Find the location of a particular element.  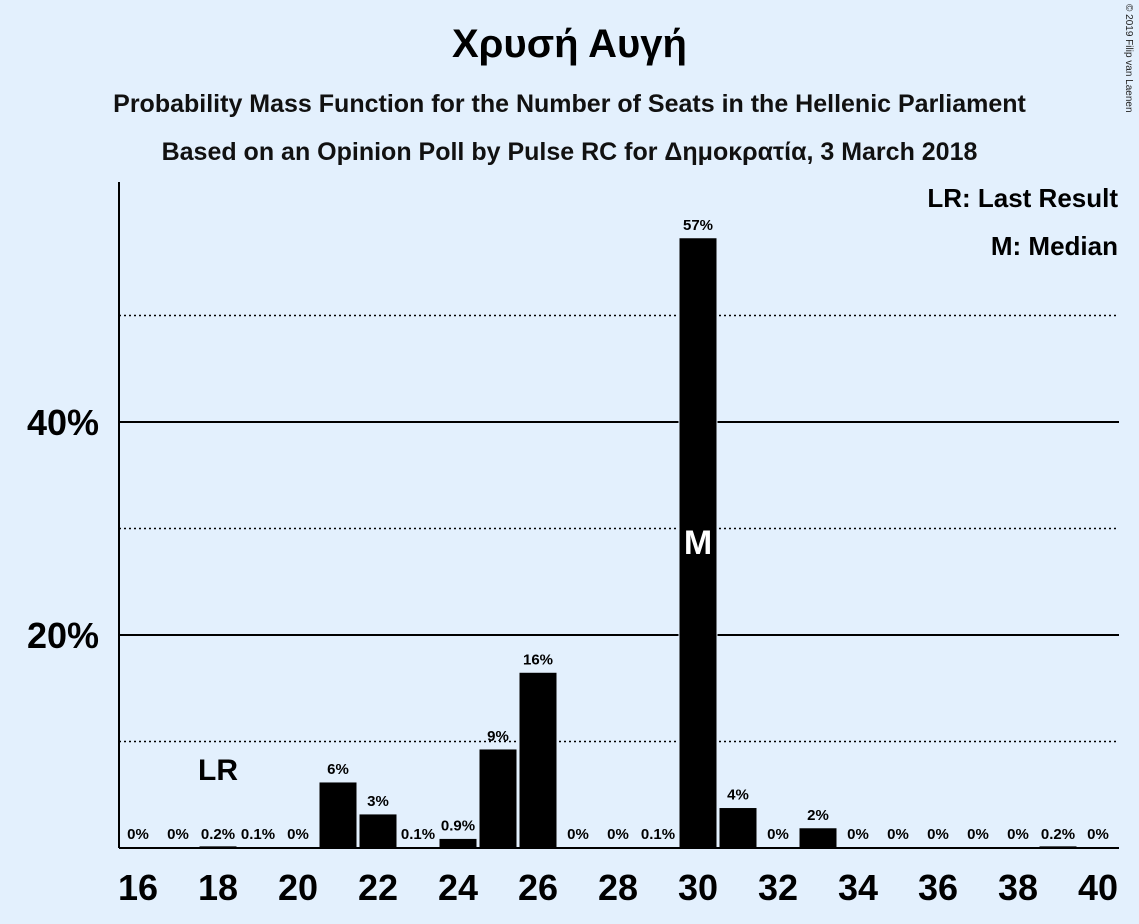

last-result-marker: LR is located at coordinates (218, 770).